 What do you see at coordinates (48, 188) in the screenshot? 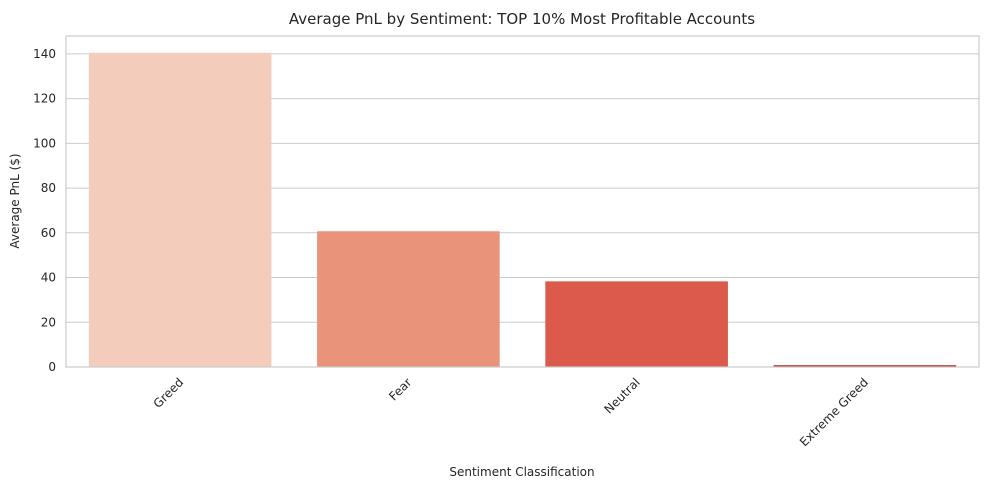
I see `y-tick-label: 80` at bounding box center [48, 188].